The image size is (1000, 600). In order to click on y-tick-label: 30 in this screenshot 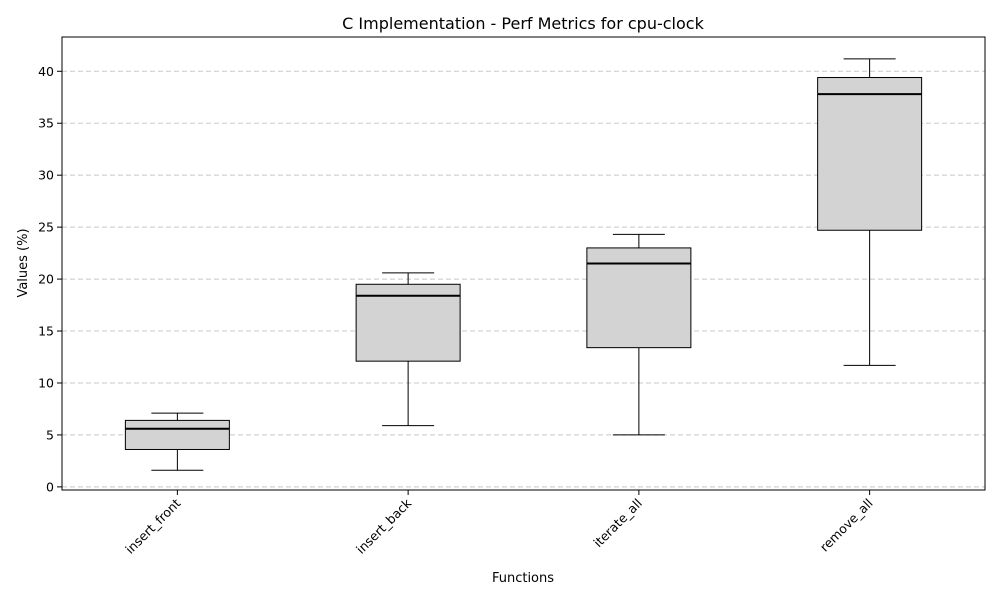, I will do `click(46, 175)`.